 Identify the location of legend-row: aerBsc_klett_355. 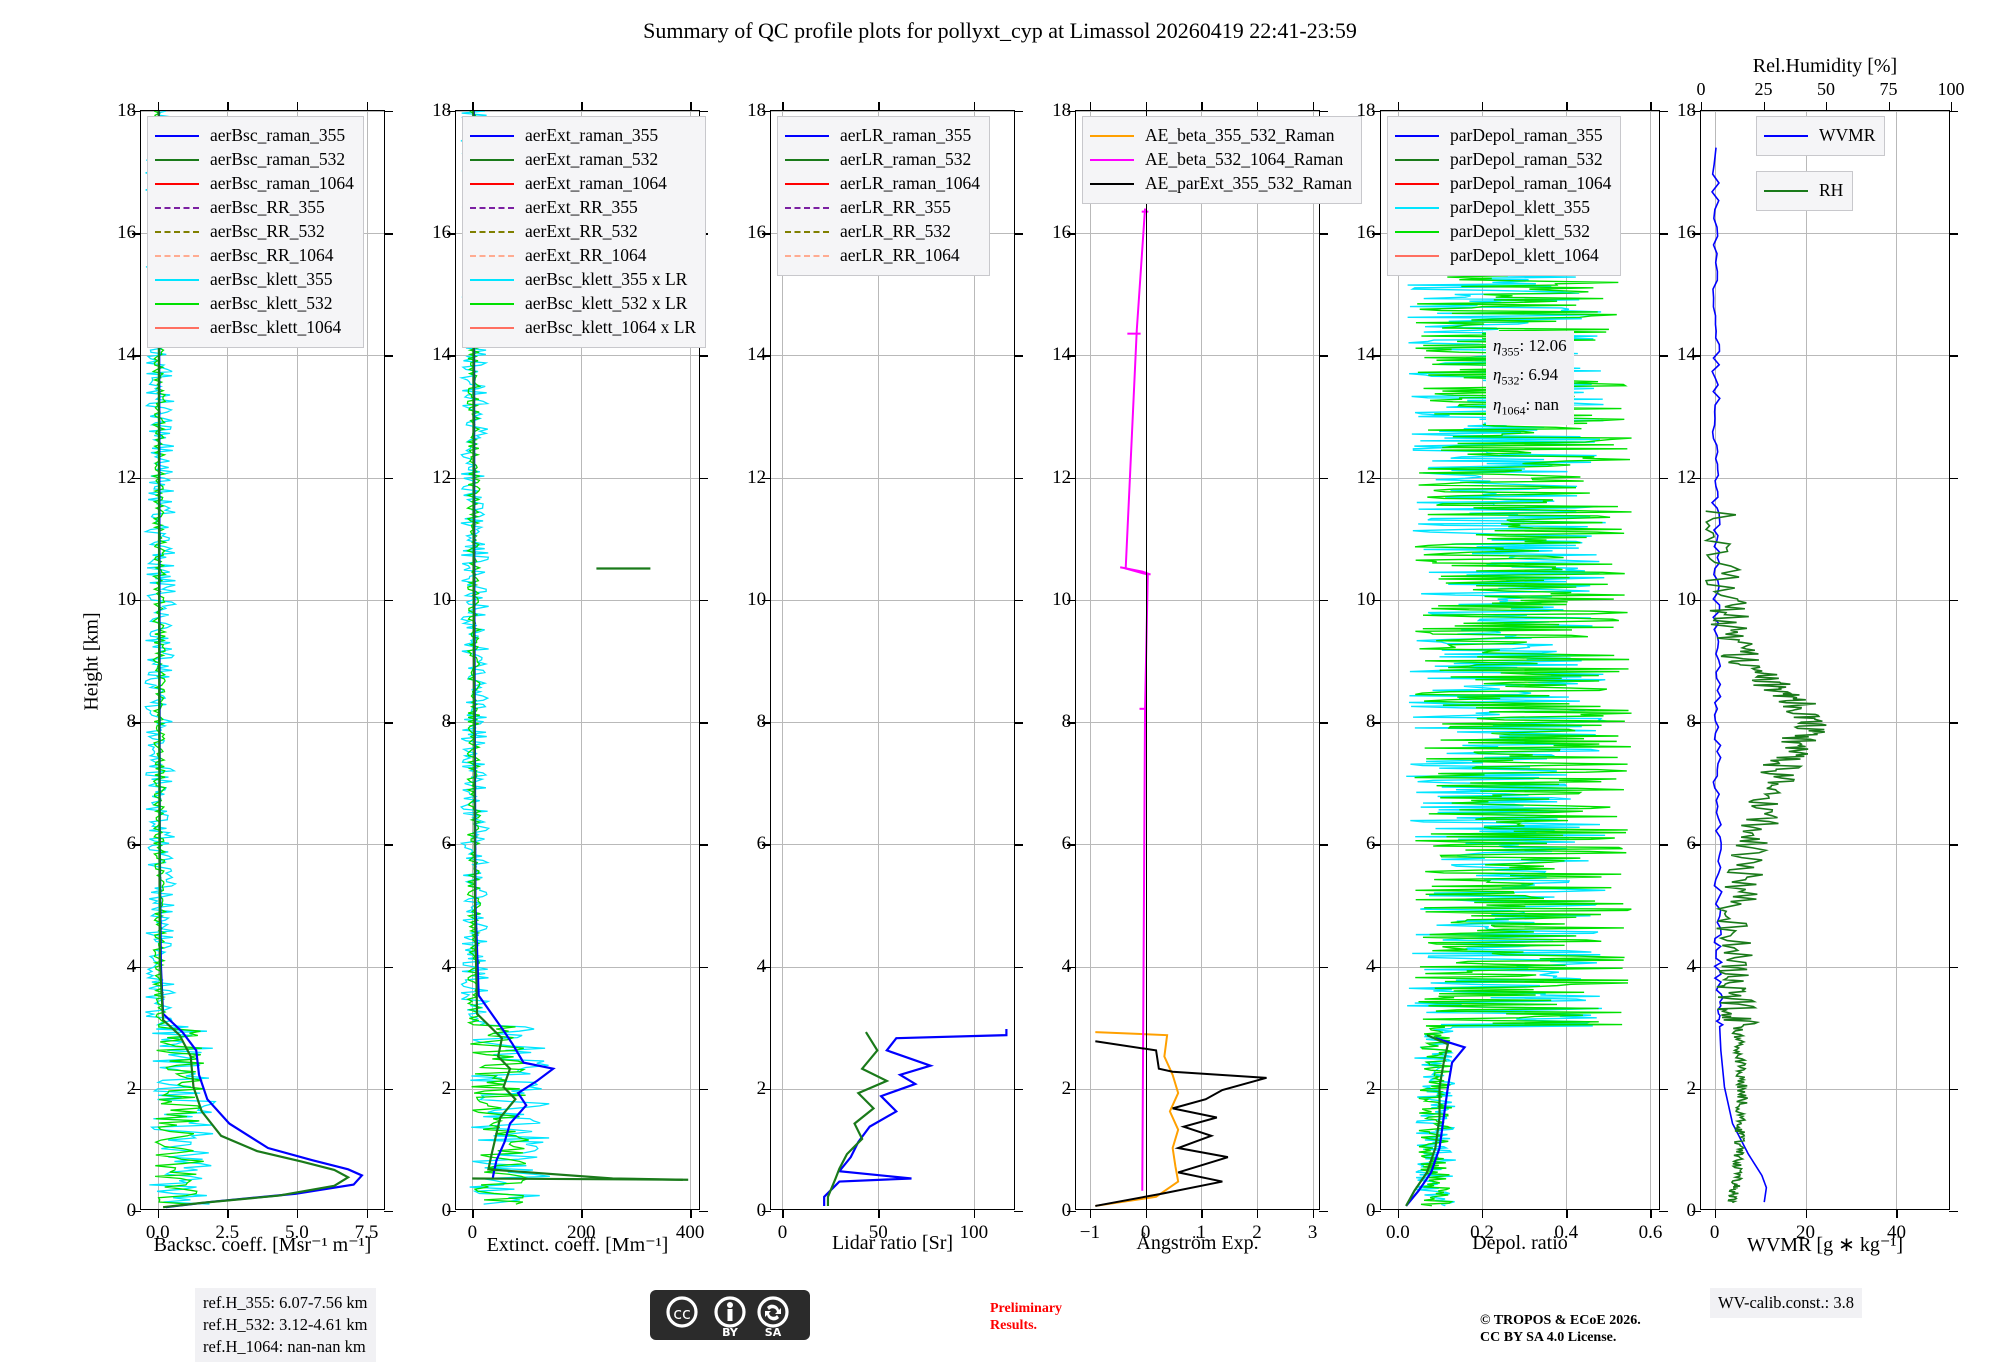
(254, 280).